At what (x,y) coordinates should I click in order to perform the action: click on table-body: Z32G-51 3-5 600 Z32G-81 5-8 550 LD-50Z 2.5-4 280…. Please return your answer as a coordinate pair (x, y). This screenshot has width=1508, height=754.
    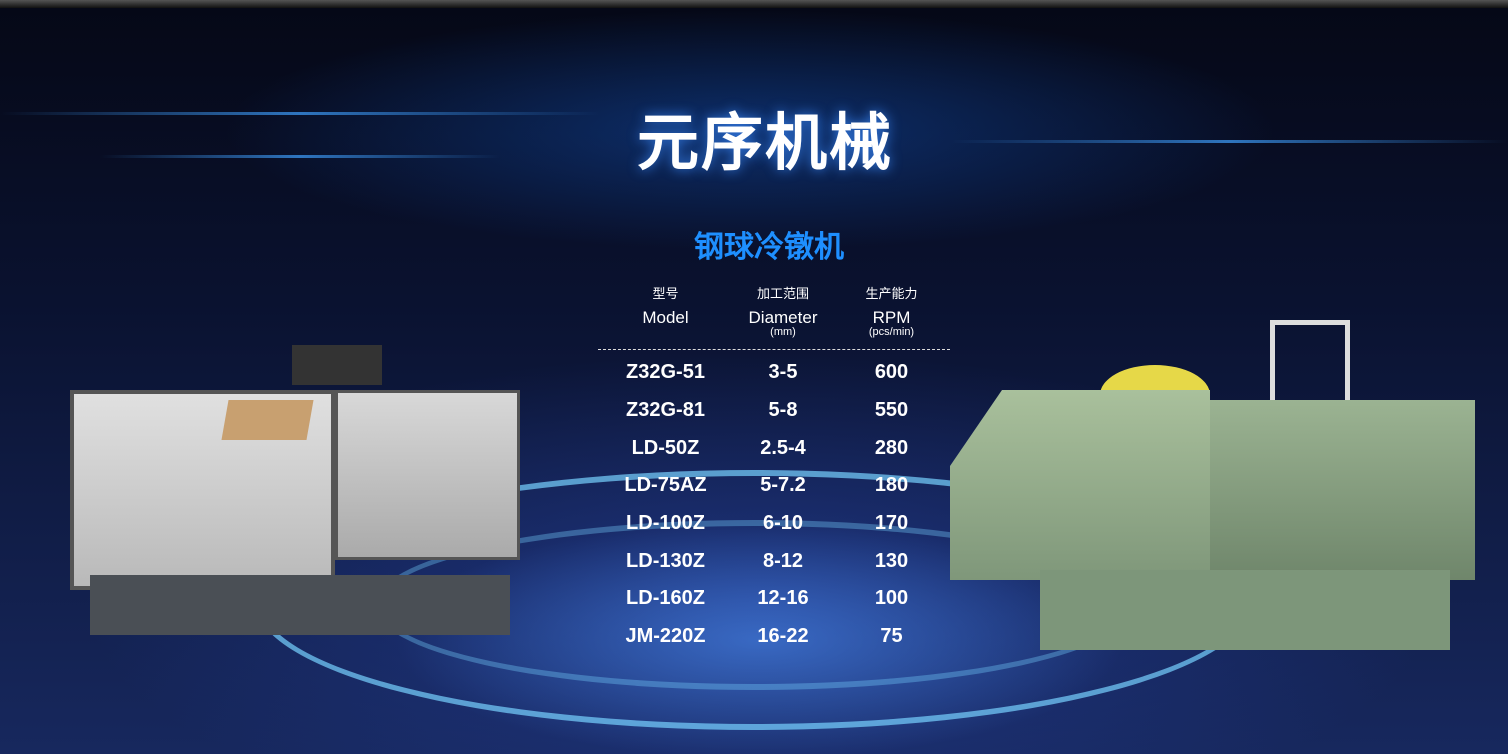
    Looking at the image, I should click on (774, 503).